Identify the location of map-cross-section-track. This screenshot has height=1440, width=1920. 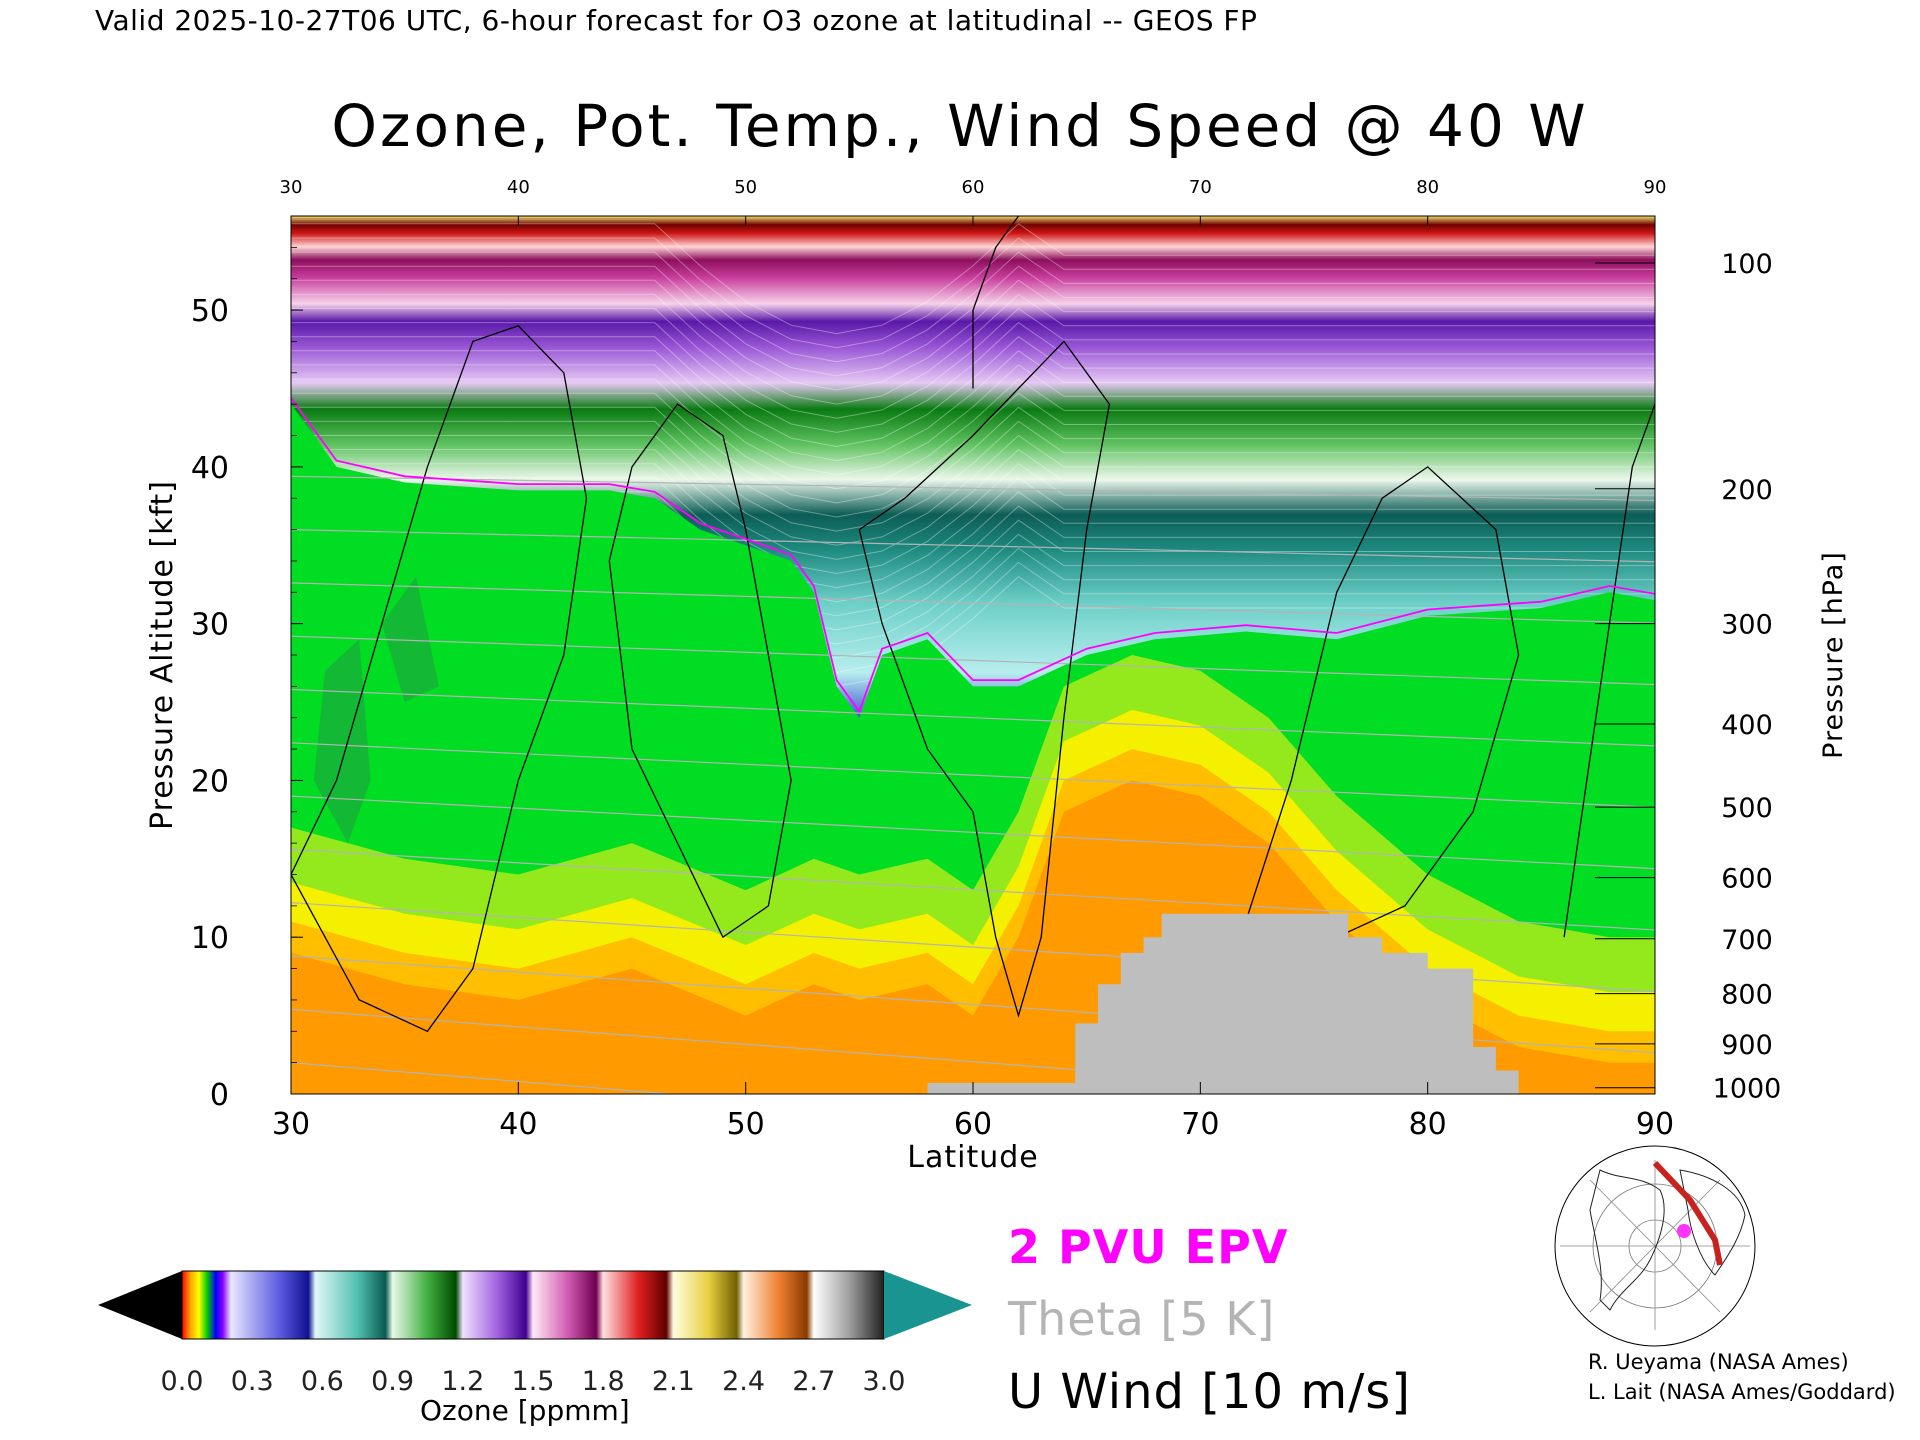
(1687, 1213).